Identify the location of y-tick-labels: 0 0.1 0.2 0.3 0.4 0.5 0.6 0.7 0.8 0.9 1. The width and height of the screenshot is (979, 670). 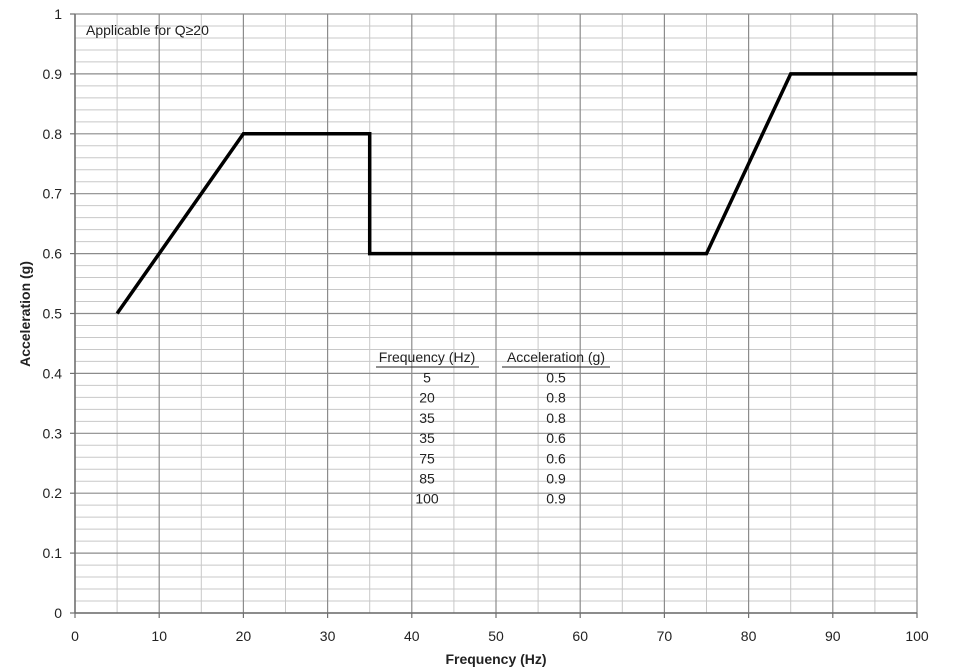
(53, 313).